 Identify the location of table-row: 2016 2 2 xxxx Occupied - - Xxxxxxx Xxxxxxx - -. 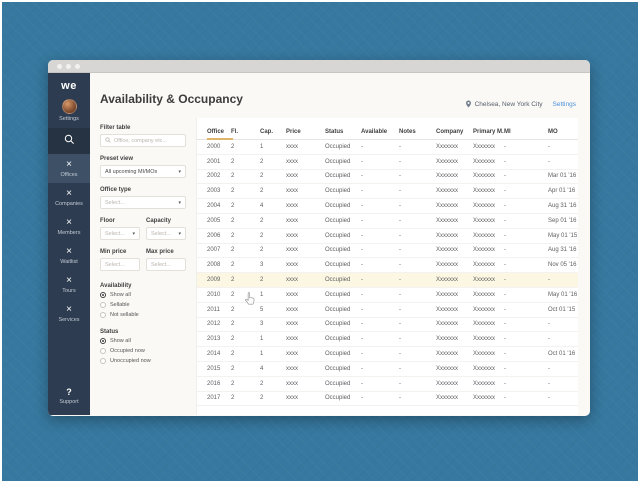
(387, 384).